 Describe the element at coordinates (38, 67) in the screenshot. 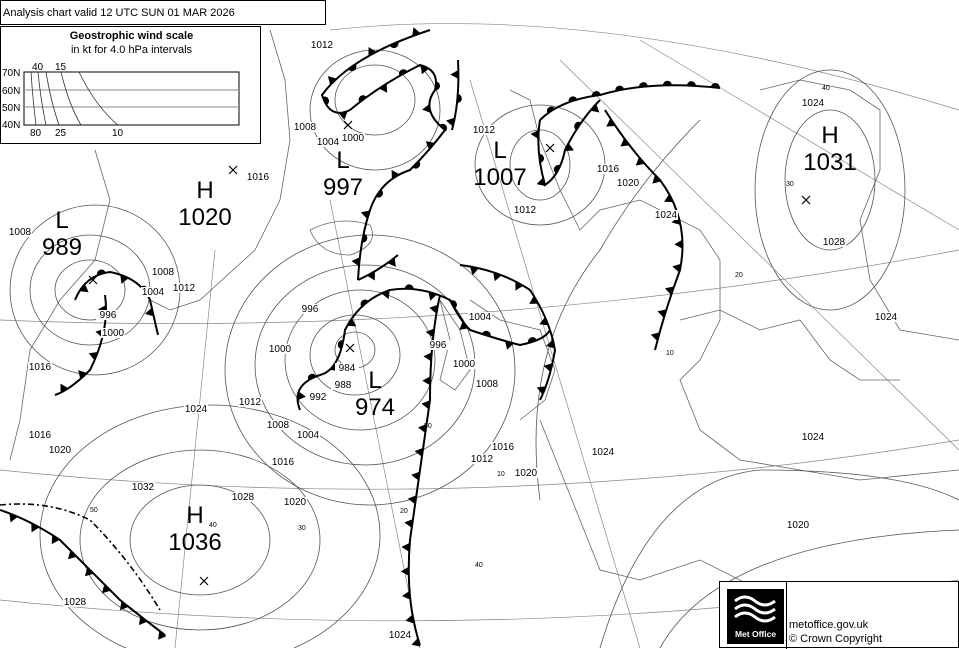

I see `scale-top-40: 40` at that location.